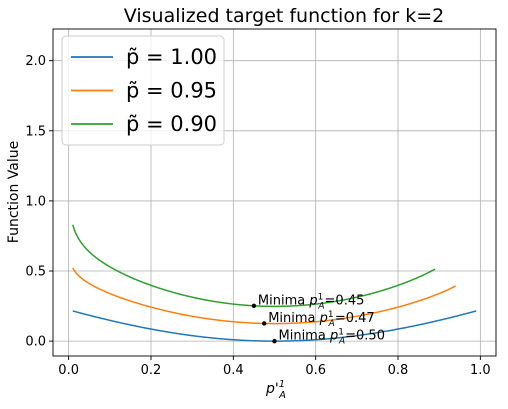 This screenshot has width=508, height=409. I want to click on series-line, so click(254, 266).